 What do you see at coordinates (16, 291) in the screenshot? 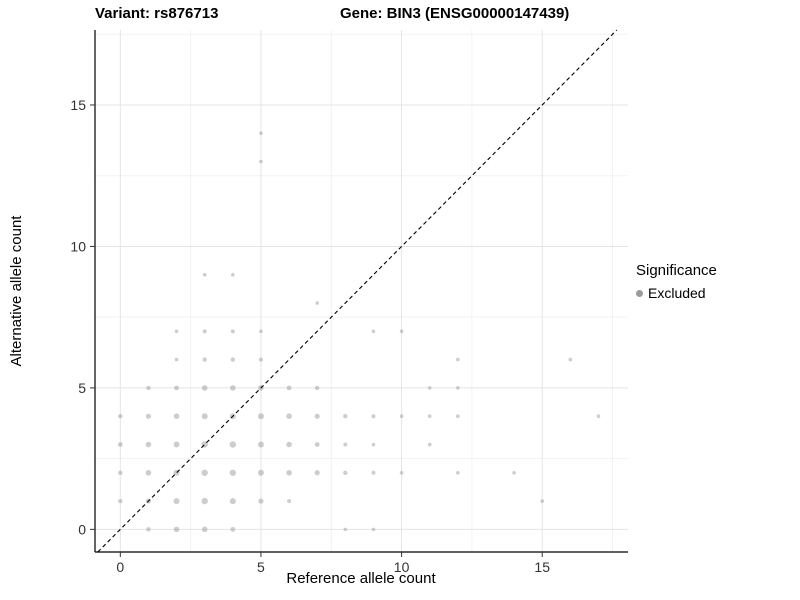
I see `y-axis-title: Alternative allele count` at bounding box center [16, 291].